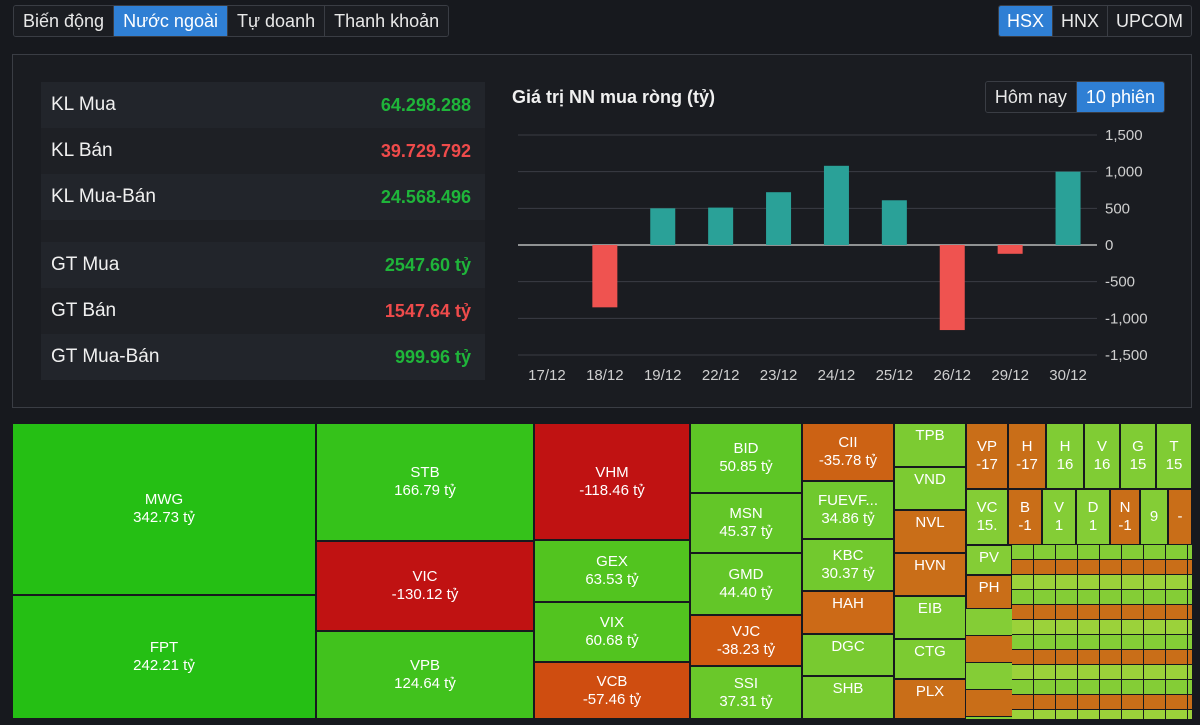 The image size is (1200, 725). I want to click on treemap-cell: EIB, so click(930, 617).